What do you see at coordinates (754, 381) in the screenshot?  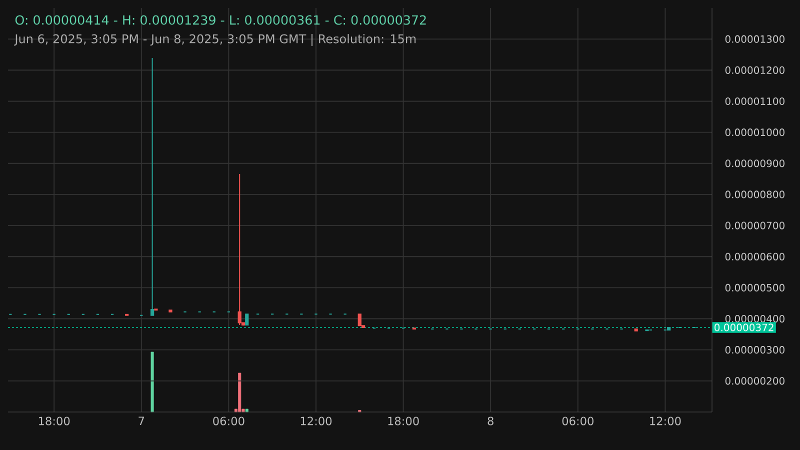 I see `y-tick-label: 0.00000200` at bounding box center [754, 381].